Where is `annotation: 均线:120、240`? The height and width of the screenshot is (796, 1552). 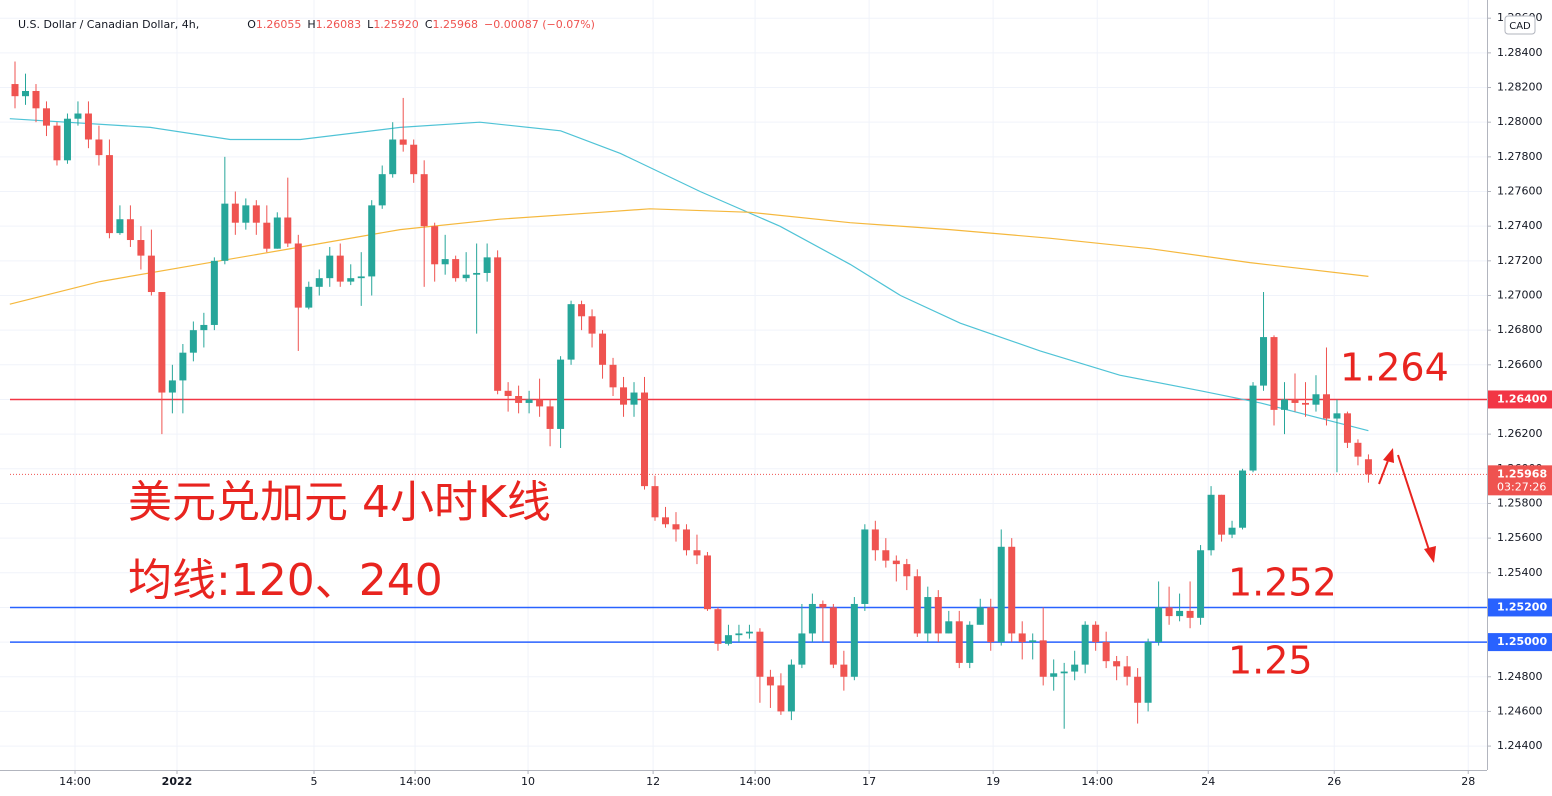
annotation: 均线:120、240 is located at coordinates (285, 580).